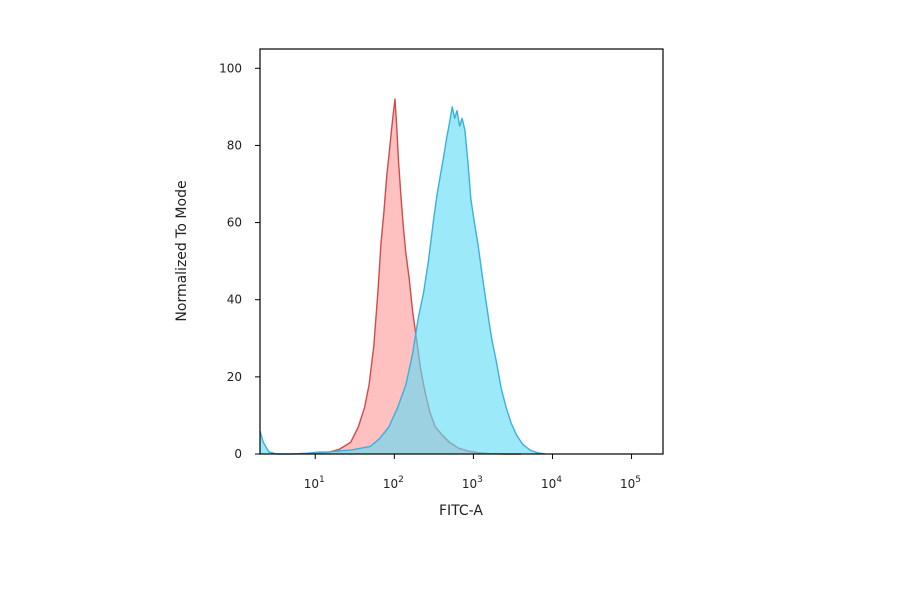  I want to click on y-tick-label: 0, so click(238, 454).